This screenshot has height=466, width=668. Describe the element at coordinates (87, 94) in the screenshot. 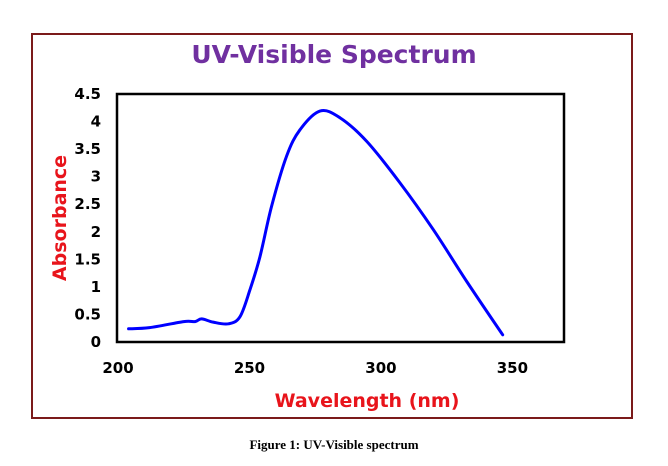

I see `y-tick-label: 4.5` at that location.